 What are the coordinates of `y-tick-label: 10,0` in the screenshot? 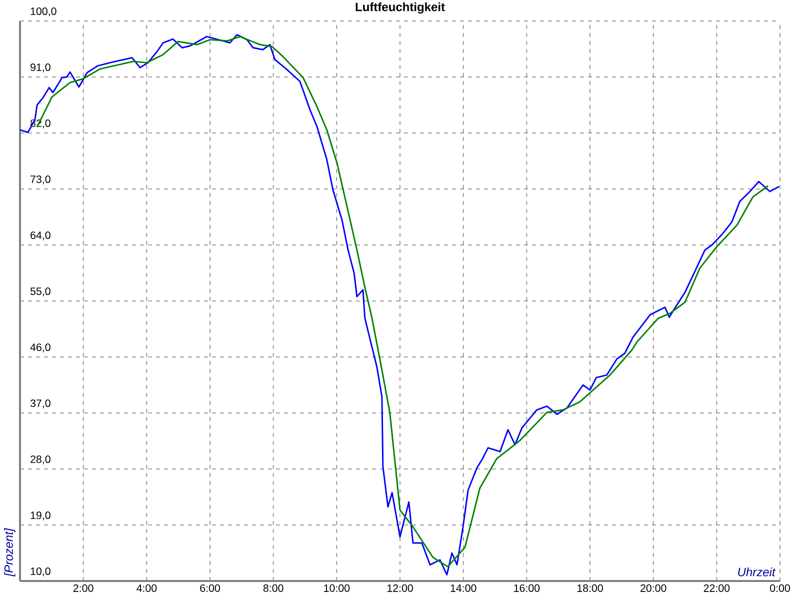 It's located at (40, 571).